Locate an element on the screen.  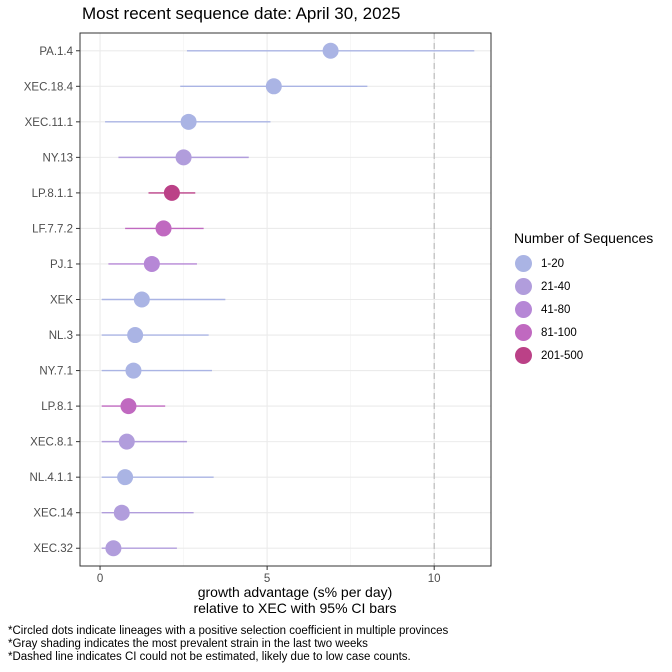
legend-item: 81-100 is located at coordinates (583, 332).